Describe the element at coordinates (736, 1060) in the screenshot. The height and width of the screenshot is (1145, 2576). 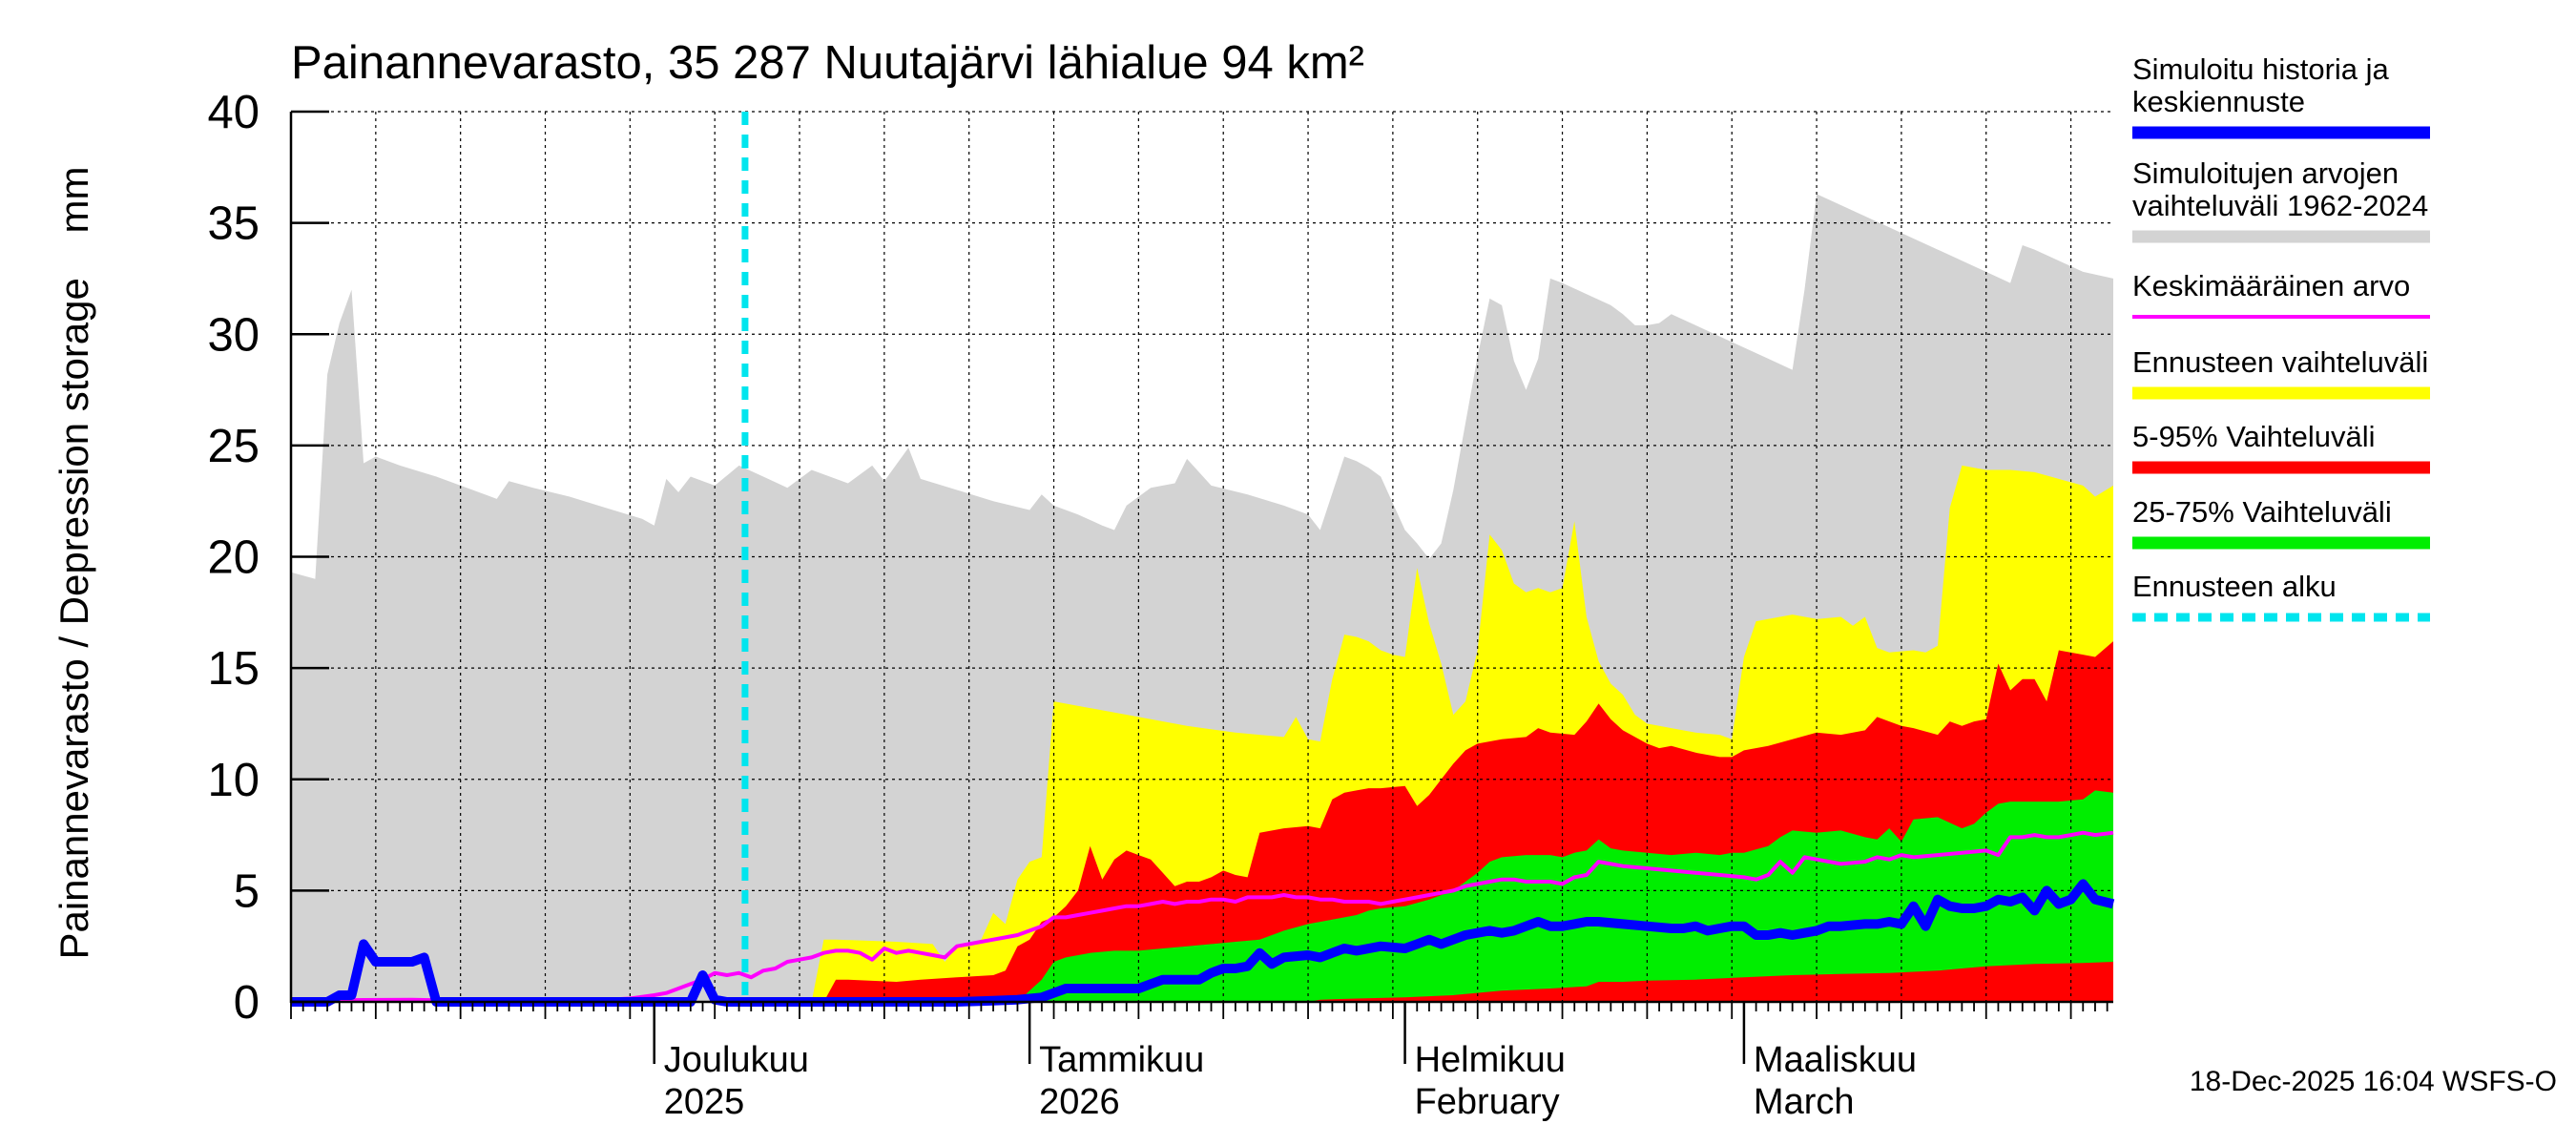
I see `x-month-label: Joulukuu` at that location.